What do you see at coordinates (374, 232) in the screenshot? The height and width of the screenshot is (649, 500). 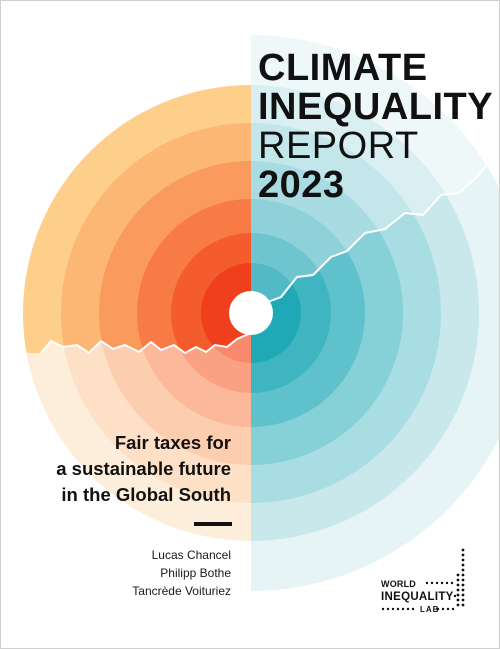 I see `right-divider-line` at bounding box center [374, 232].